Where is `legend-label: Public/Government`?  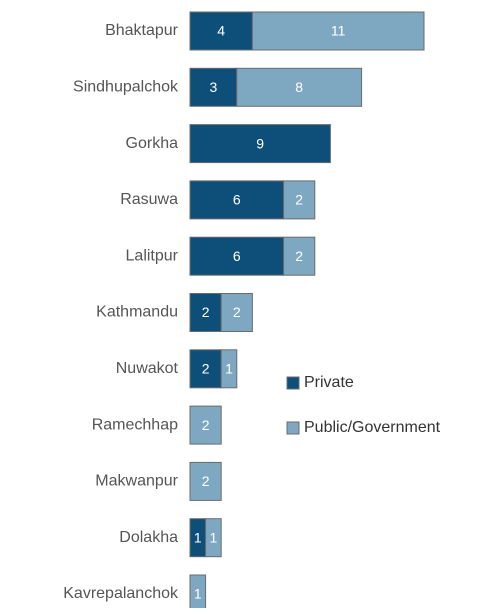
legend-label: Public/Government is located at coordinates (372, 427).